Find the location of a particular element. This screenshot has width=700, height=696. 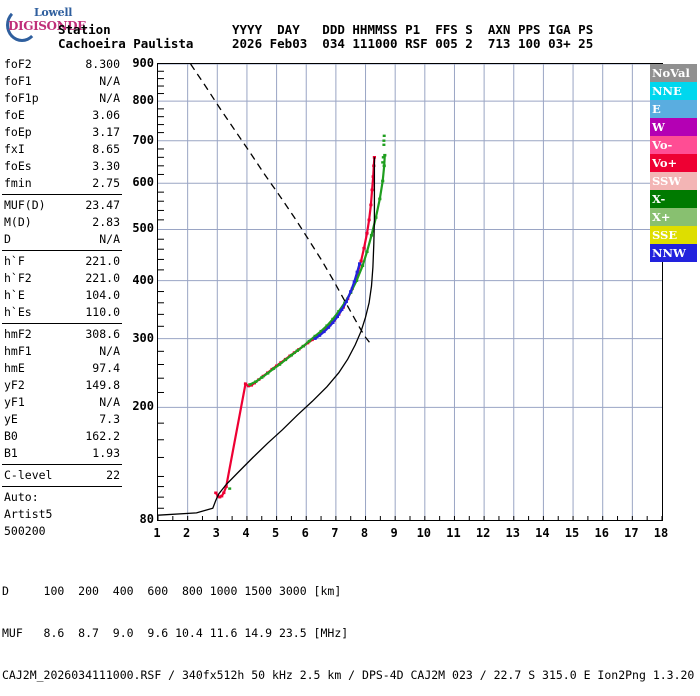

series-sporadic-green-echoes is located at coordinates (307, 312).